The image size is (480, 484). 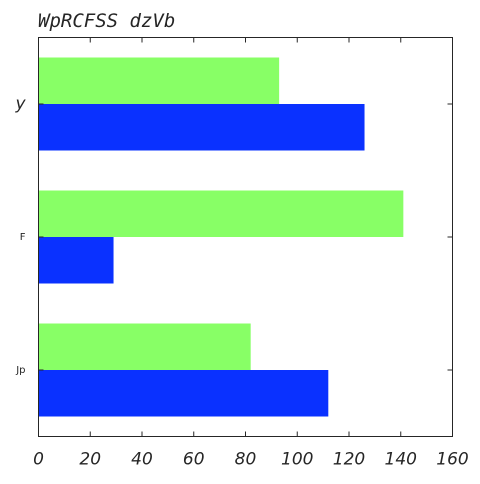 I want to click on x-tick-label: 40, so click(x=142, y=460).